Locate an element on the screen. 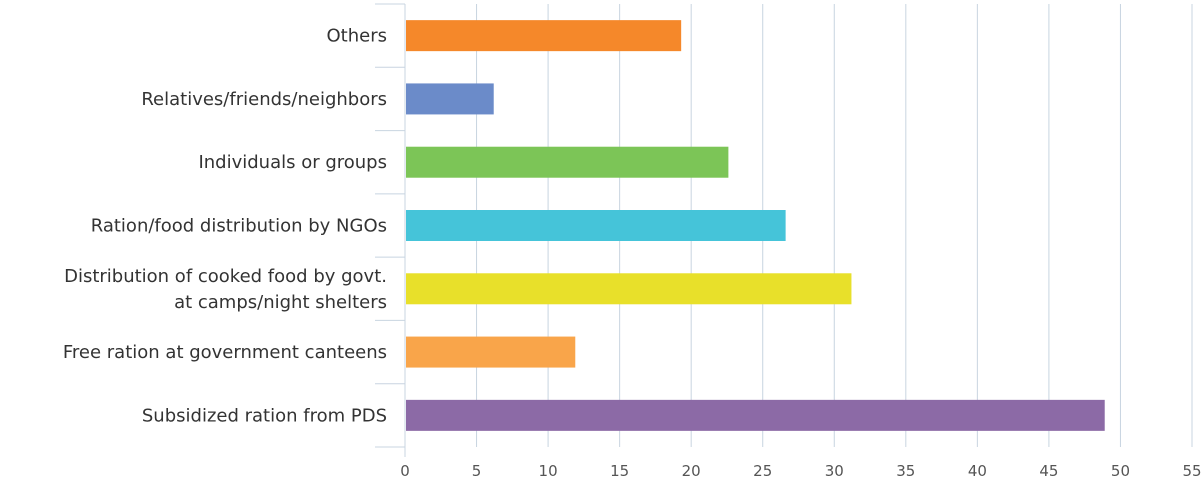  x-tick-label-15: 15 is located at coordinates (619, 471).